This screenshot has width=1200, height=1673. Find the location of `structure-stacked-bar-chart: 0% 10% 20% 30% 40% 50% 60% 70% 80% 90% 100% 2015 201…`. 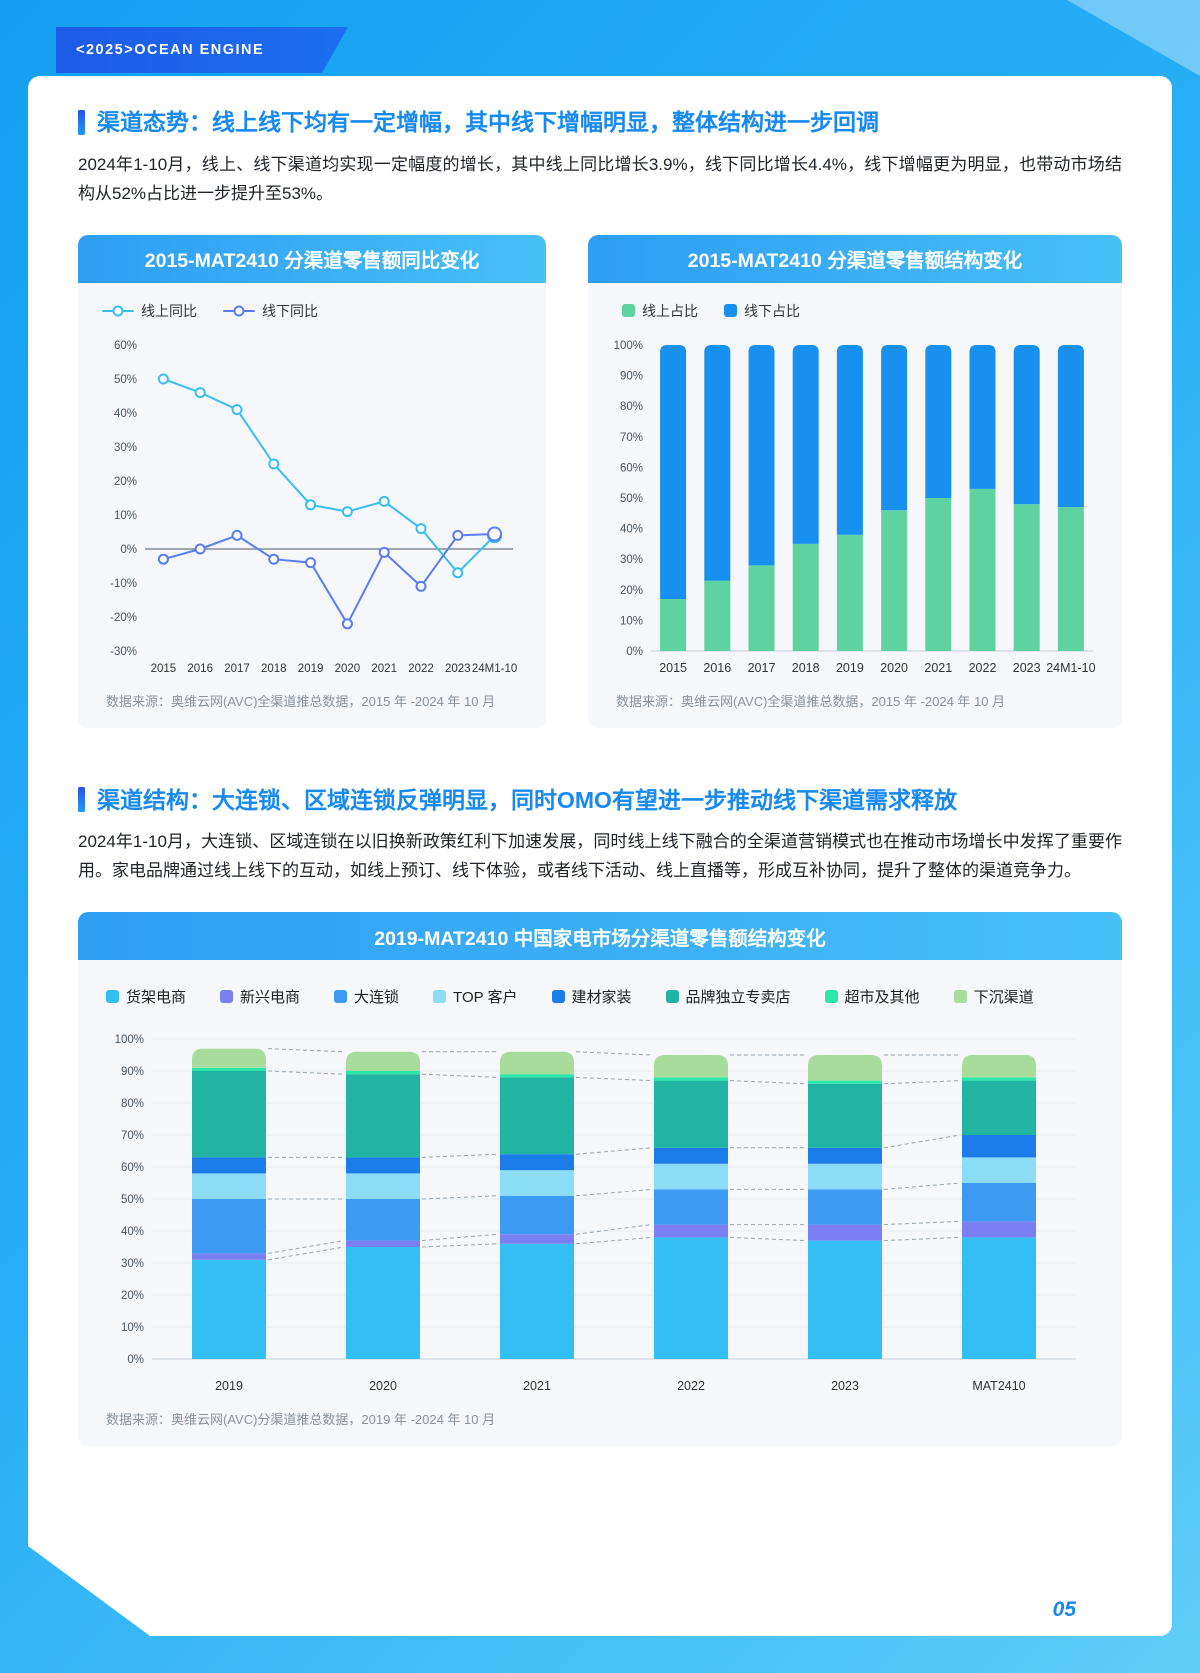

structure-stacked-bar-chart: 0% 10% 20% 30% 40% 50% 60% 70% 80% 90% 100% 2015 201… is located at coordinates (855, 505).